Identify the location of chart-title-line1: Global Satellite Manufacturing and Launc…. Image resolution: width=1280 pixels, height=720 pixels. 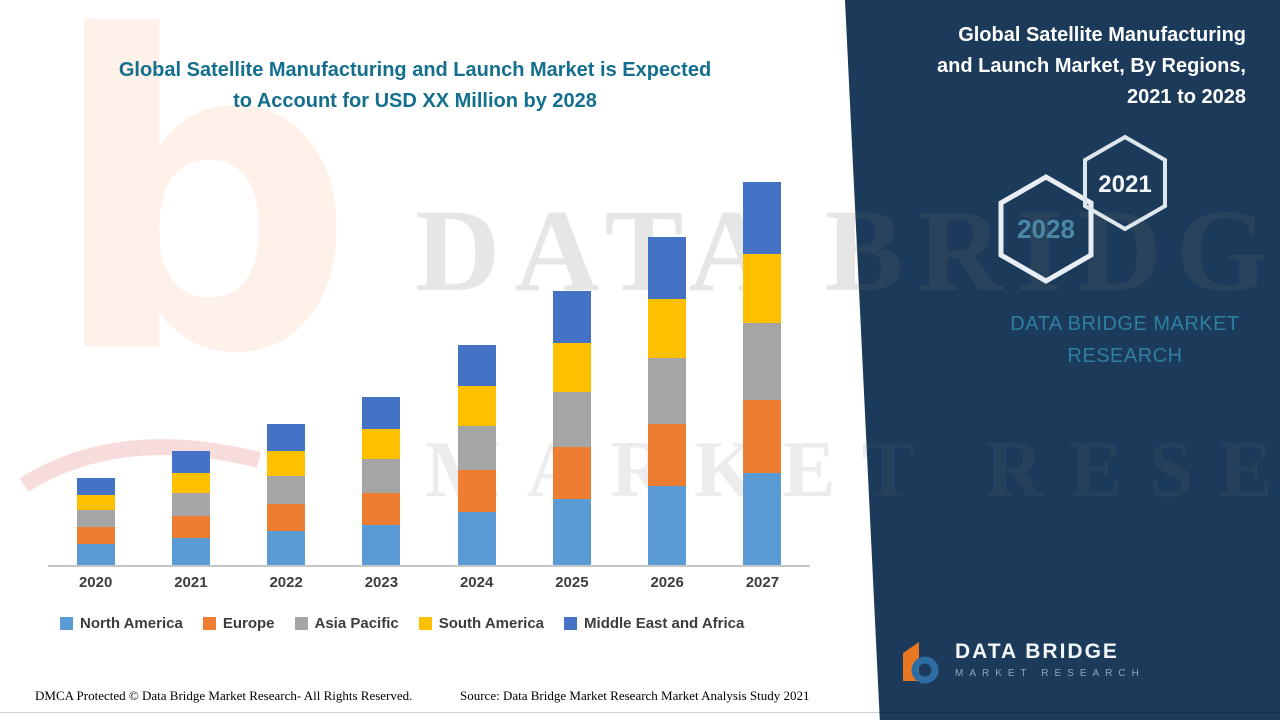
(415, 70).